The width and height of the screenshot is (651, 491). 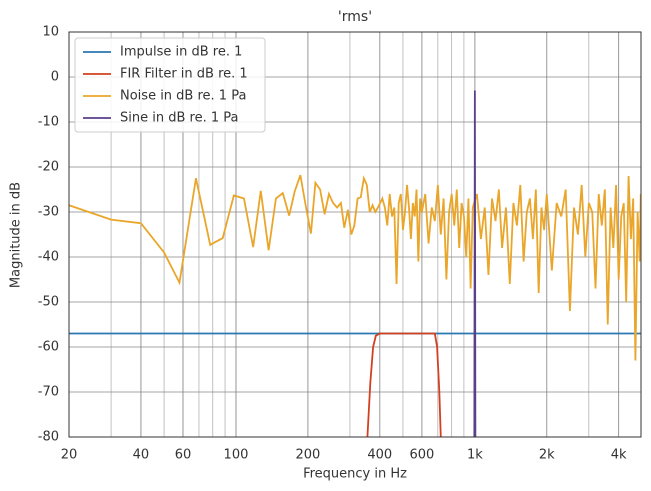 I want to click on x-tick-label: 20, so click(x=69, y=455).